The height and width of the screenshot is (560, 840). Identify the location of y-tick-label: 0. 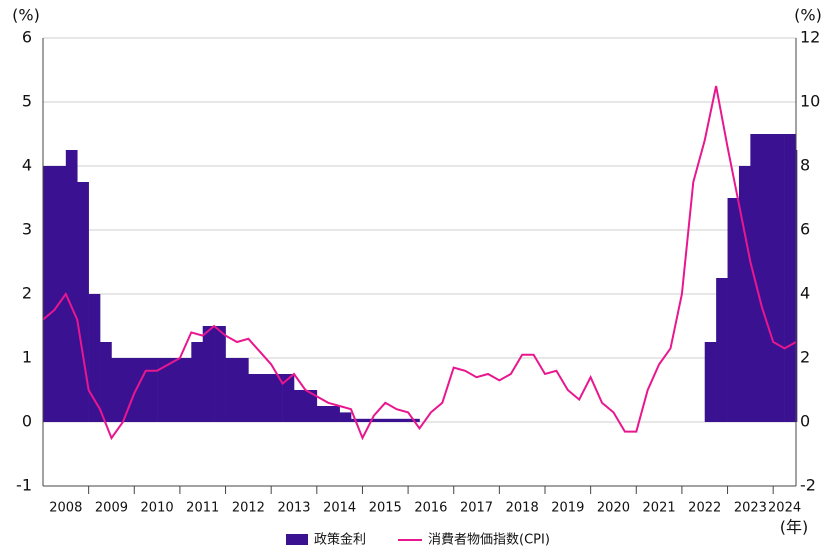
(27, 421).